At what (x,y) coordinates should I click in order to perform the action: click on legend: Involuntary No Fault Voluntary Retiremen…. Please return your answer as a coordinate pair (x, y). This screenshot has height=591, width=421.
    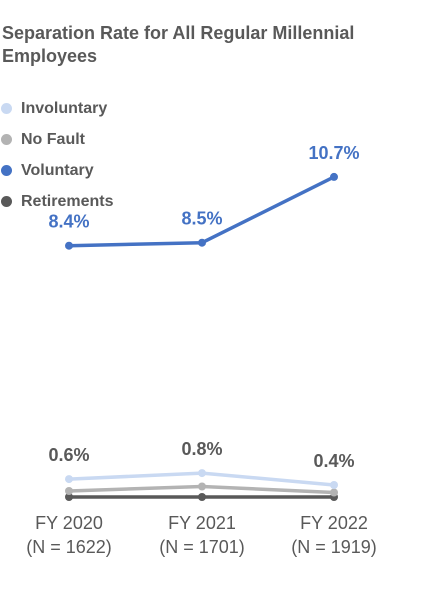
    Looking at the image, I should click on (56, 155).